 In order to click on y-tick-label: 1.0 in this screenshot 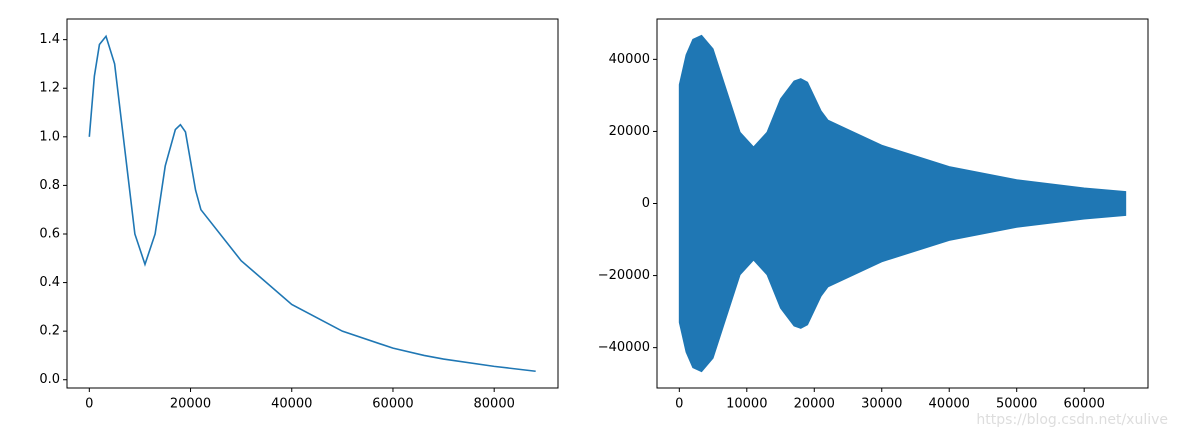, I will do `click(49, 136)`.